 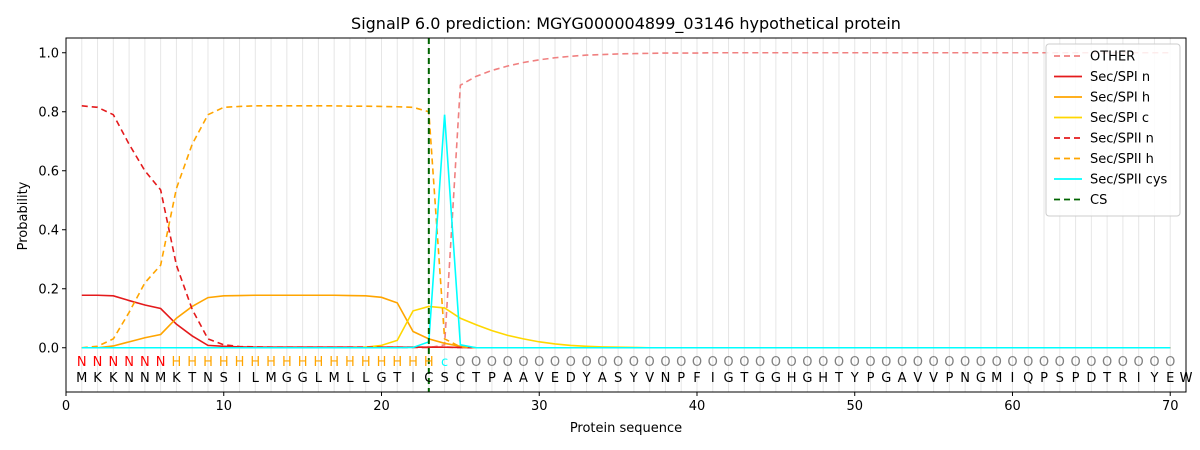 I want to click on x-tick-label: 0, so click(x=66, y=406).